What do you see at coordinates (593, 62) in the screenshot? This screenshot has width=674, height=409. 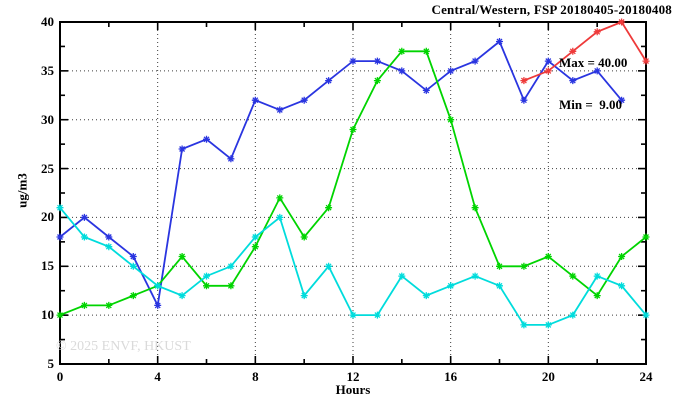 I see `legend-max-value: Max = 40.00` at bounding box center [593, 62].